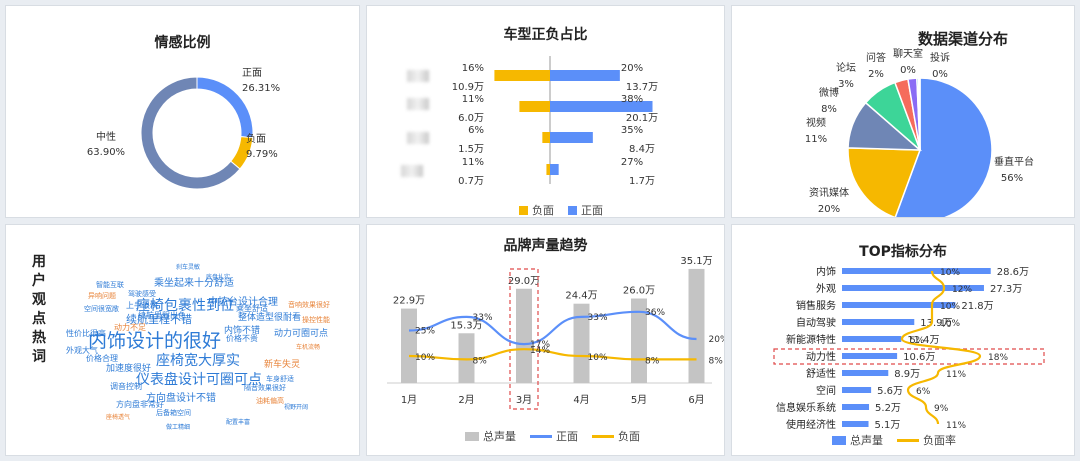 The image size is (1080, 461). What do you see at coordinates (181, 398) in the screenshot?
I see `cloud-word: 方向盘设计不错` at bounding box center [181, 398].